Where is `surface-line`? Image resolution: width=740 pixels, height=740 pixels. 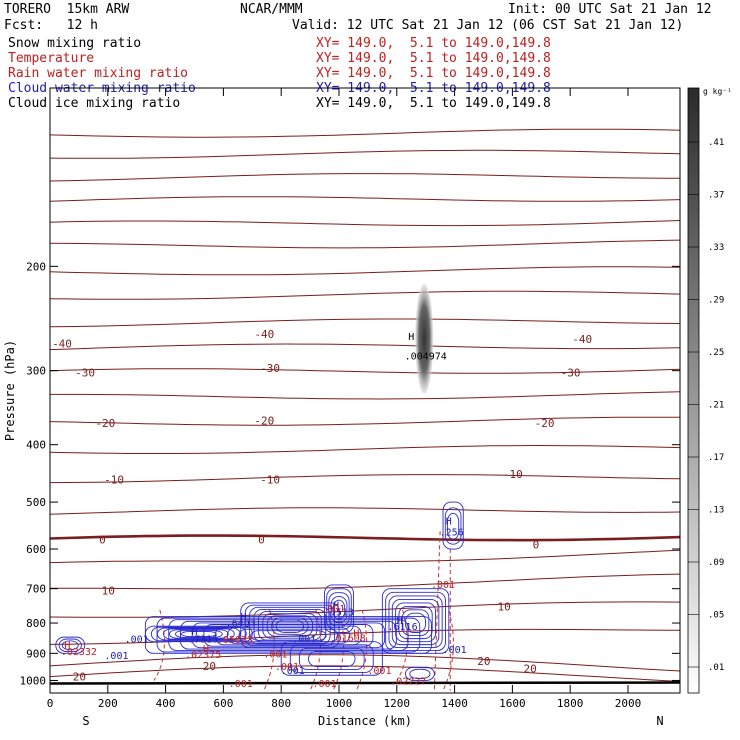
surface-line is located at coordinates (365, 683).